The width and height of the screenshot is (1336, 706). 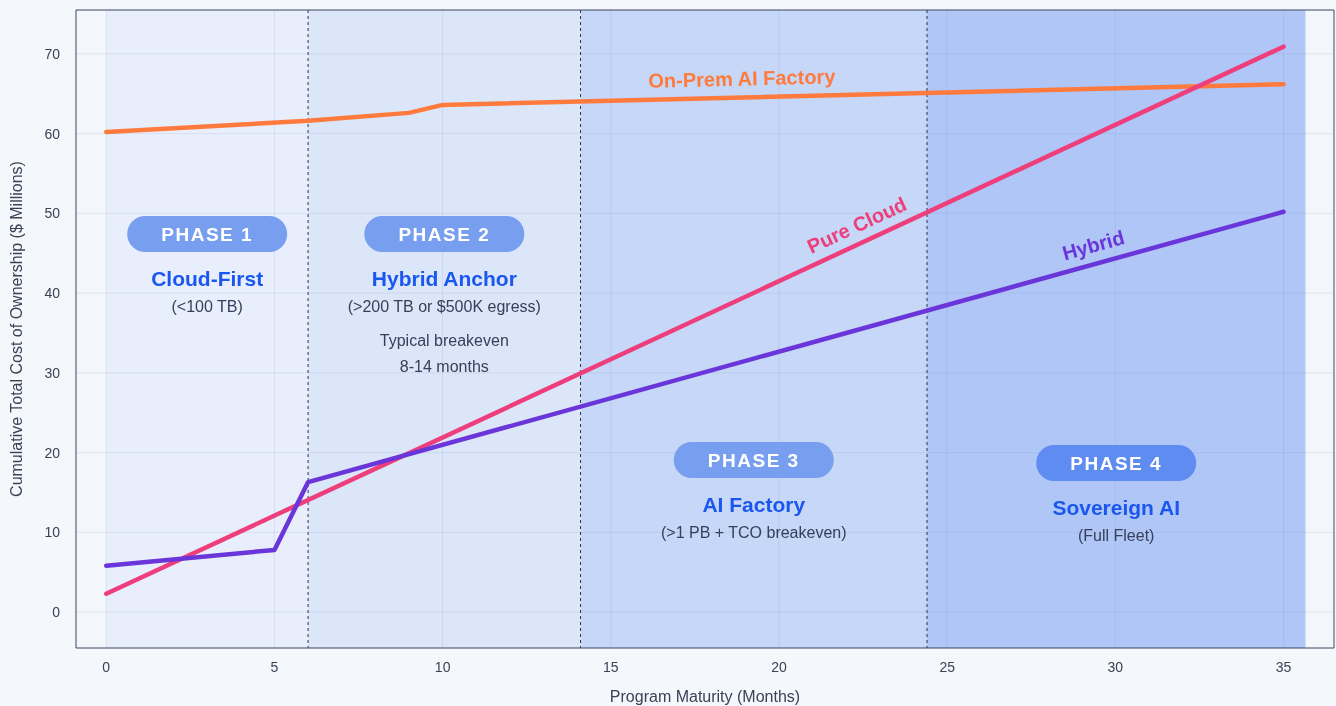 I want to click on band-label: PHASE 2, so click(x=444, y=234).